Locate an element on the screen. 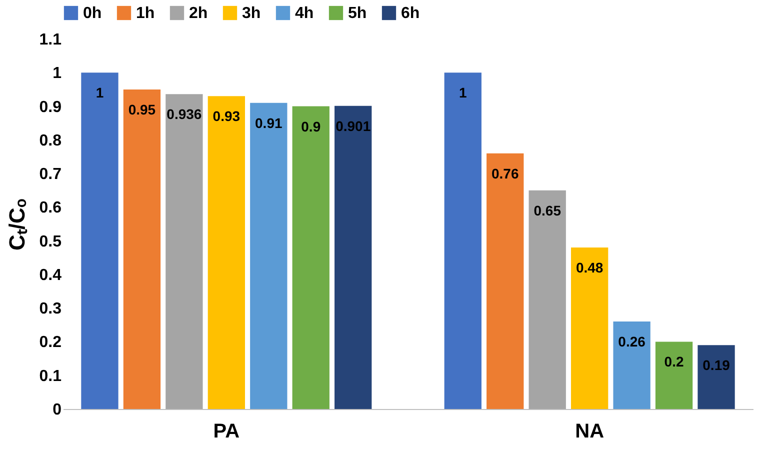  y-tick-label: 0 is located at coordinates (57, 410).